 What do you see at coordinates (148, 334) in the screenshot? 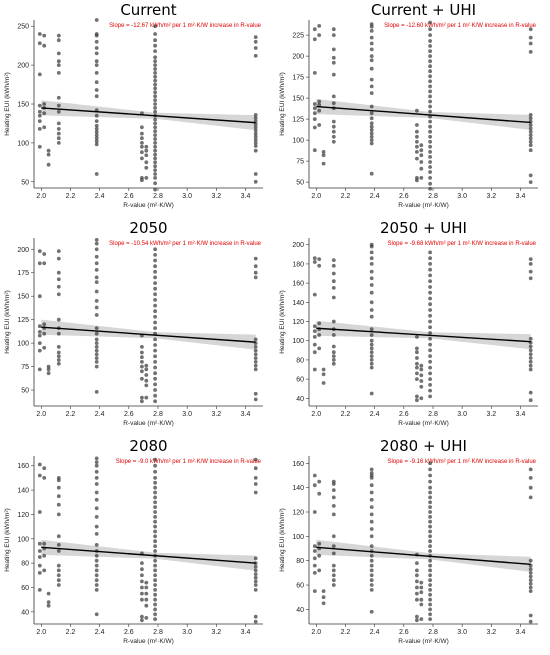
I see `regression-line` at bounding box center [148, 334].